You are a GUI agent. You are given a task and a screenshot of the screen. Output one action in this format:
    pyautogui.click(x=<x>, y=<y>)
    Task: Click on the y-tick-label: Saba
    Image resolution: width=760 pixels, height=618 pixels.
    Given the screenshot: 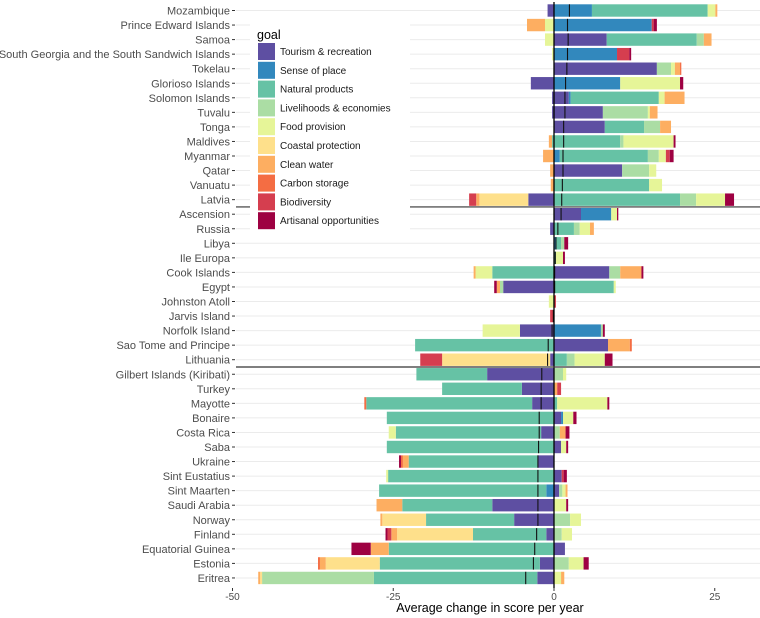 What is the action you would take?
    pyautogui.click(x=217, y=448)
    